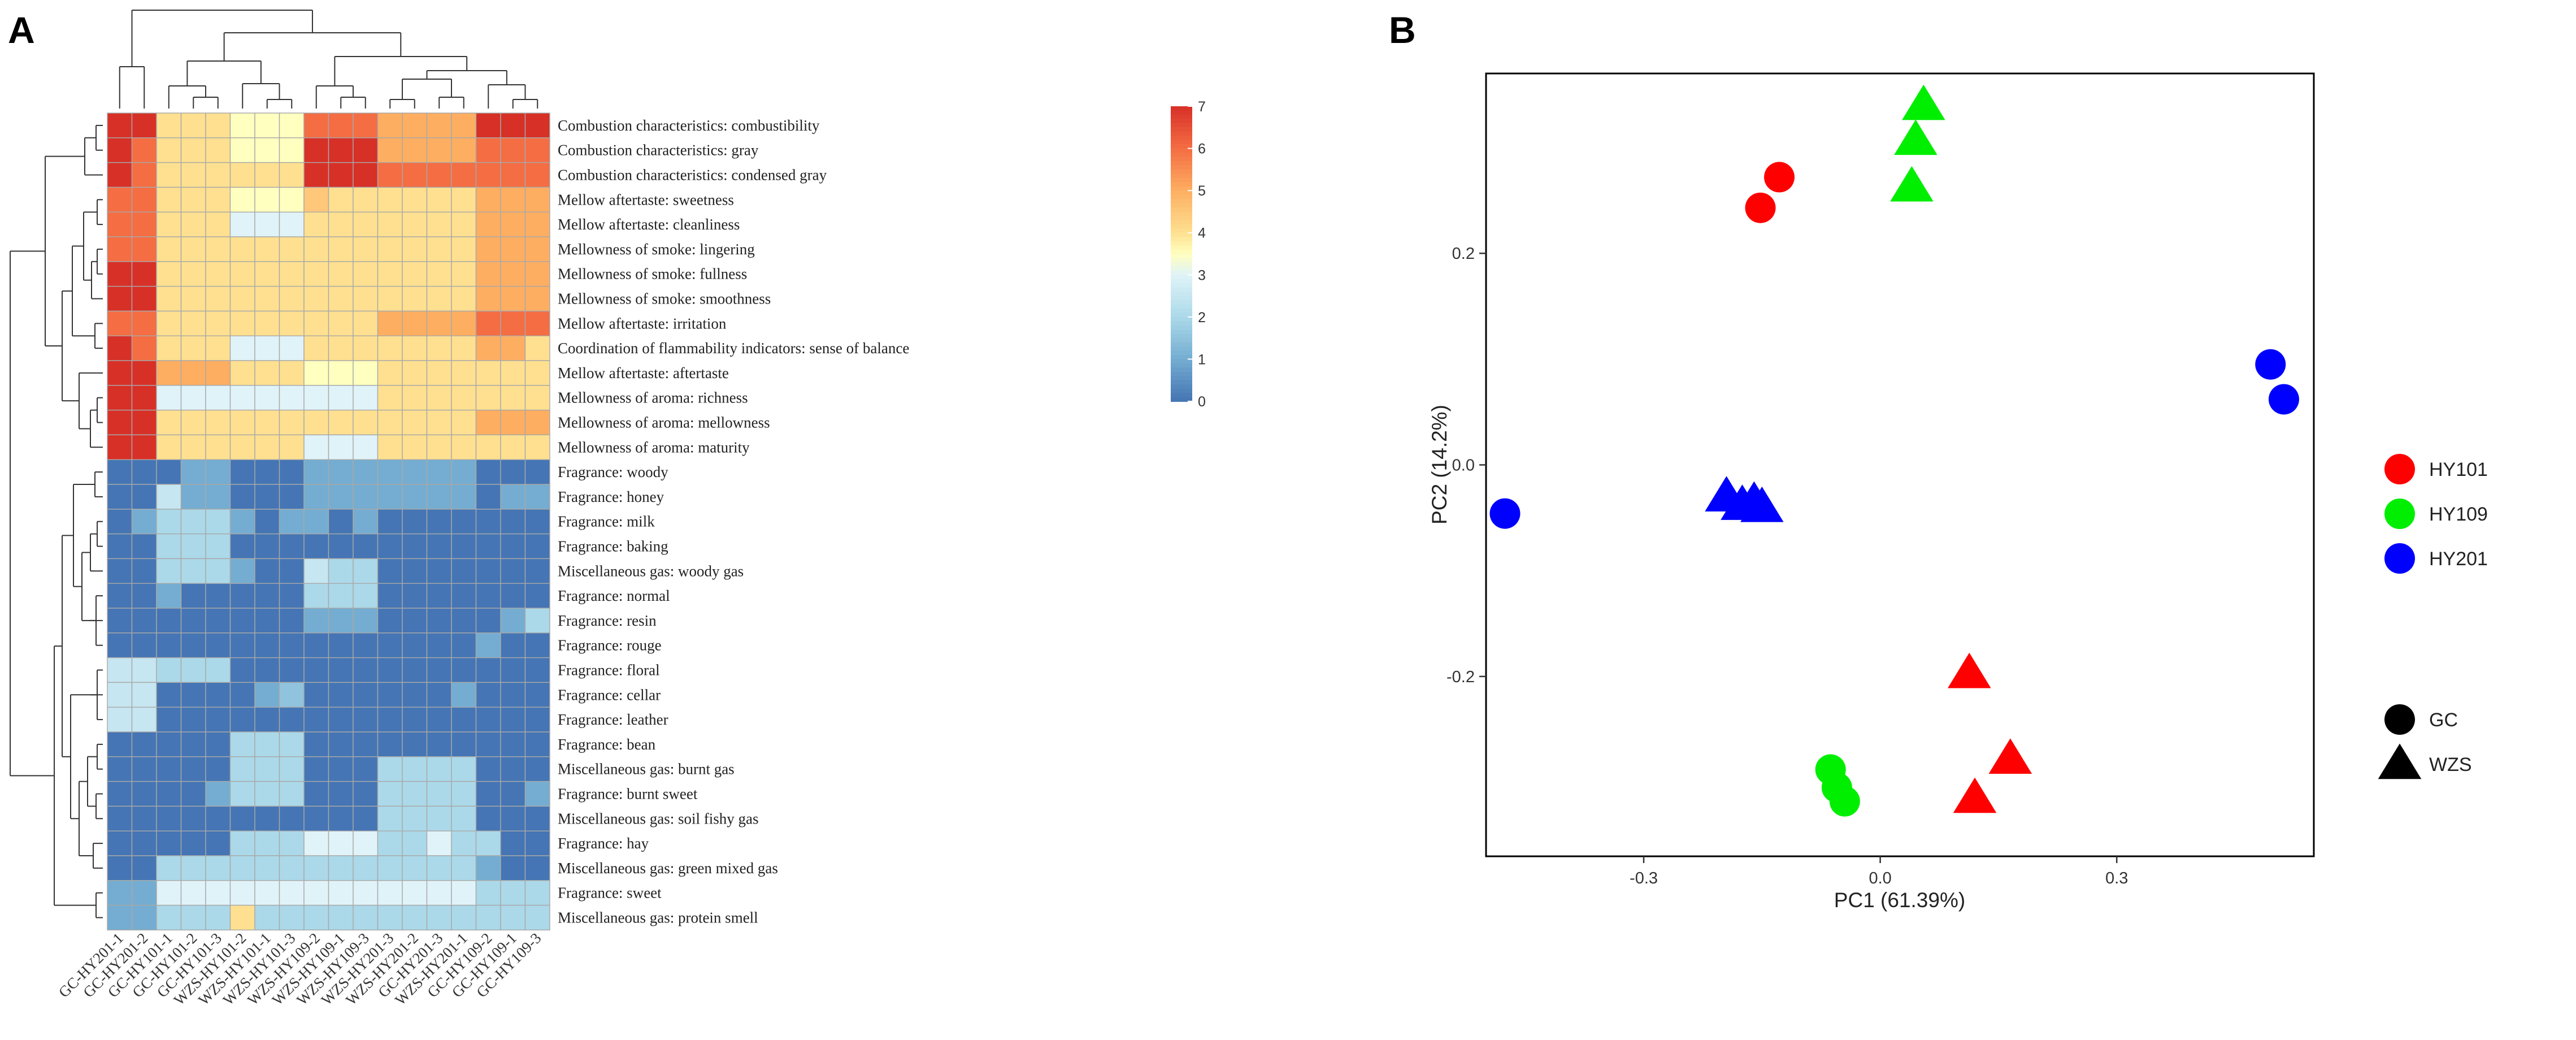  What do you see at coordinates (1202, 275) in the screenshot?
I see `colorbar-tick-label: 3` at bounding box center [1202, 275].